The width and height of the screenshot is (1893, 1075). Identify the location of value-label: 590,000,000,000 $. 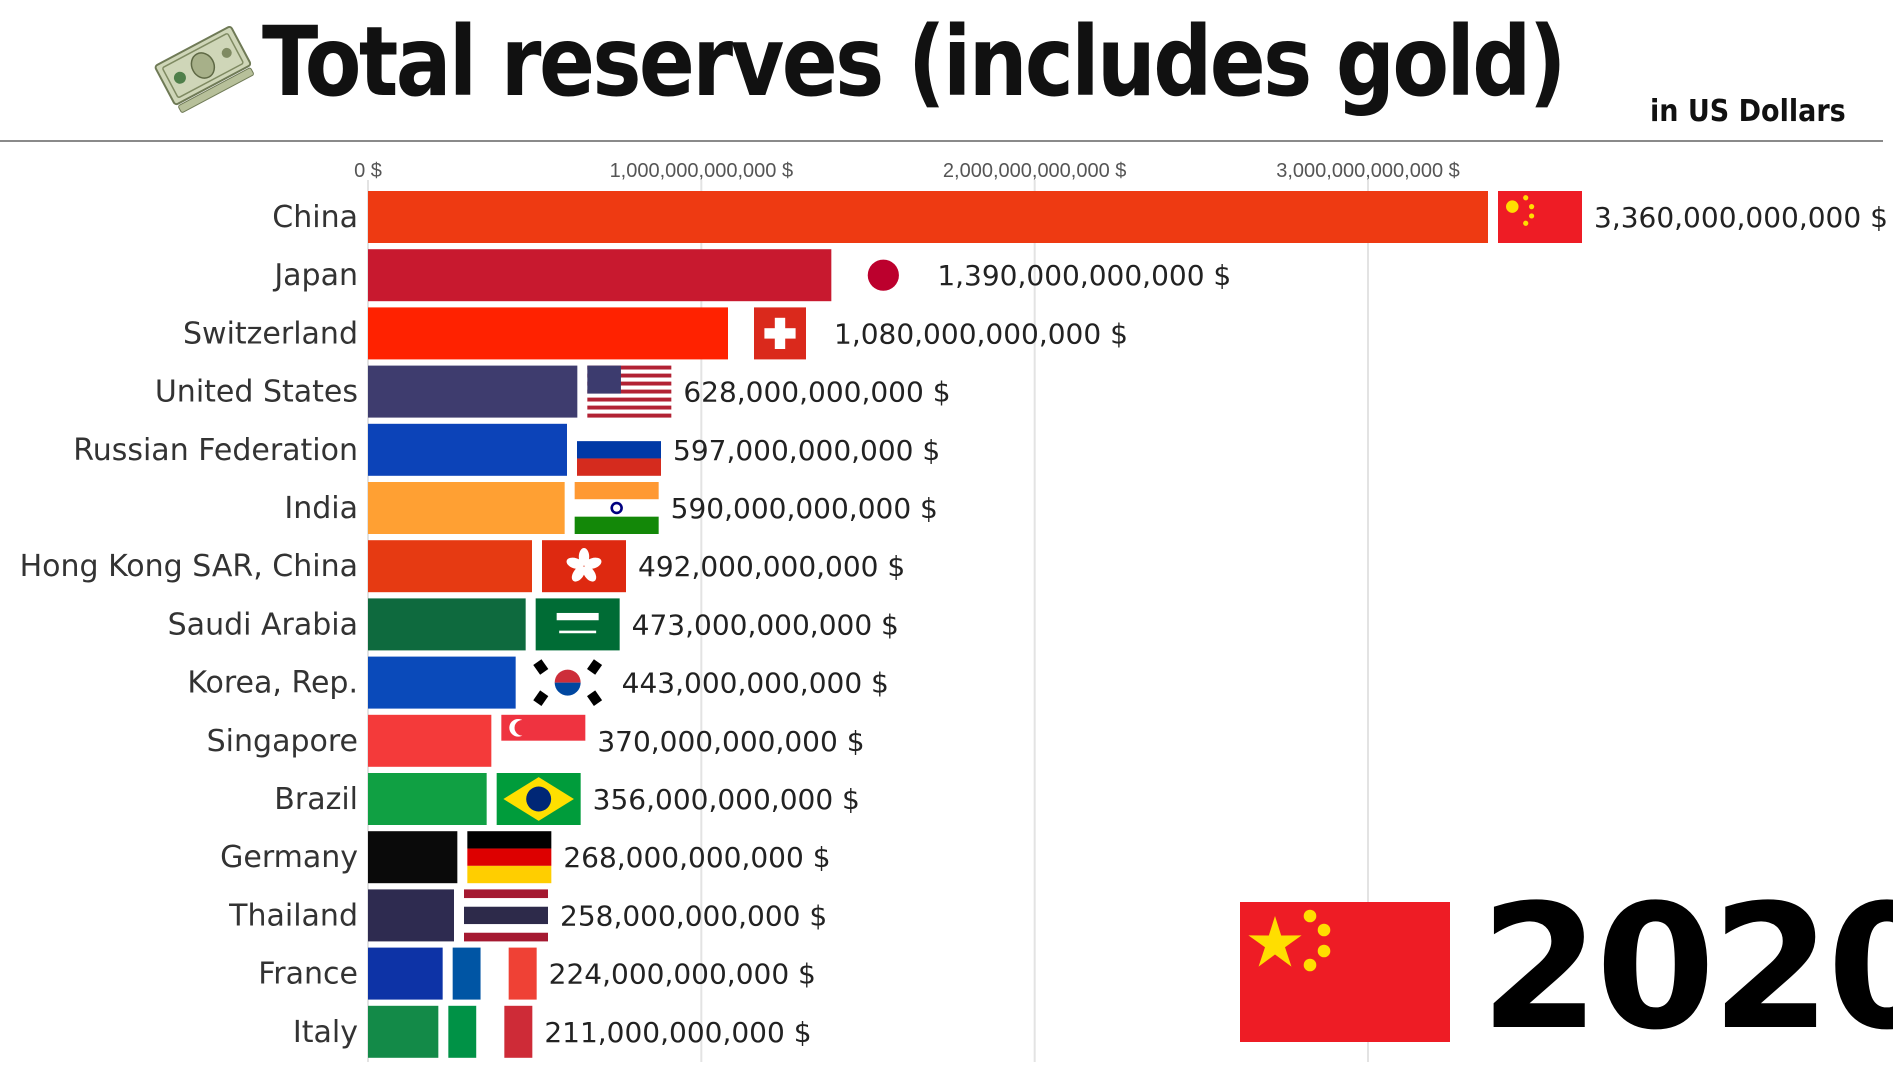
(804, 508).